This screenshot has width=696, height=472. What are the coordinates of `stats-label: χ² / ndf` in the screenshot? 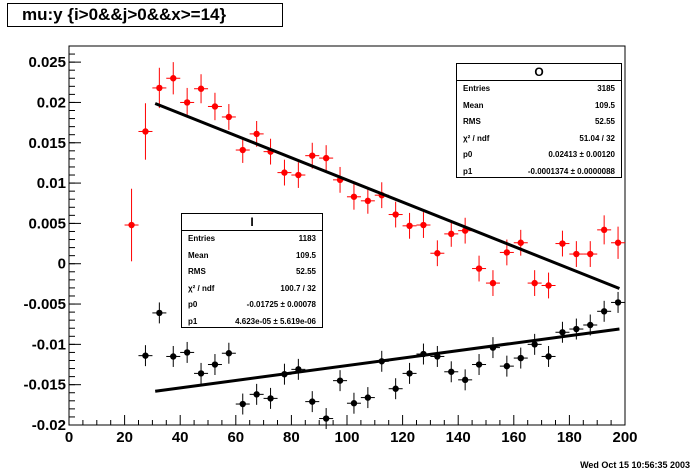 It's located at (476, 138).